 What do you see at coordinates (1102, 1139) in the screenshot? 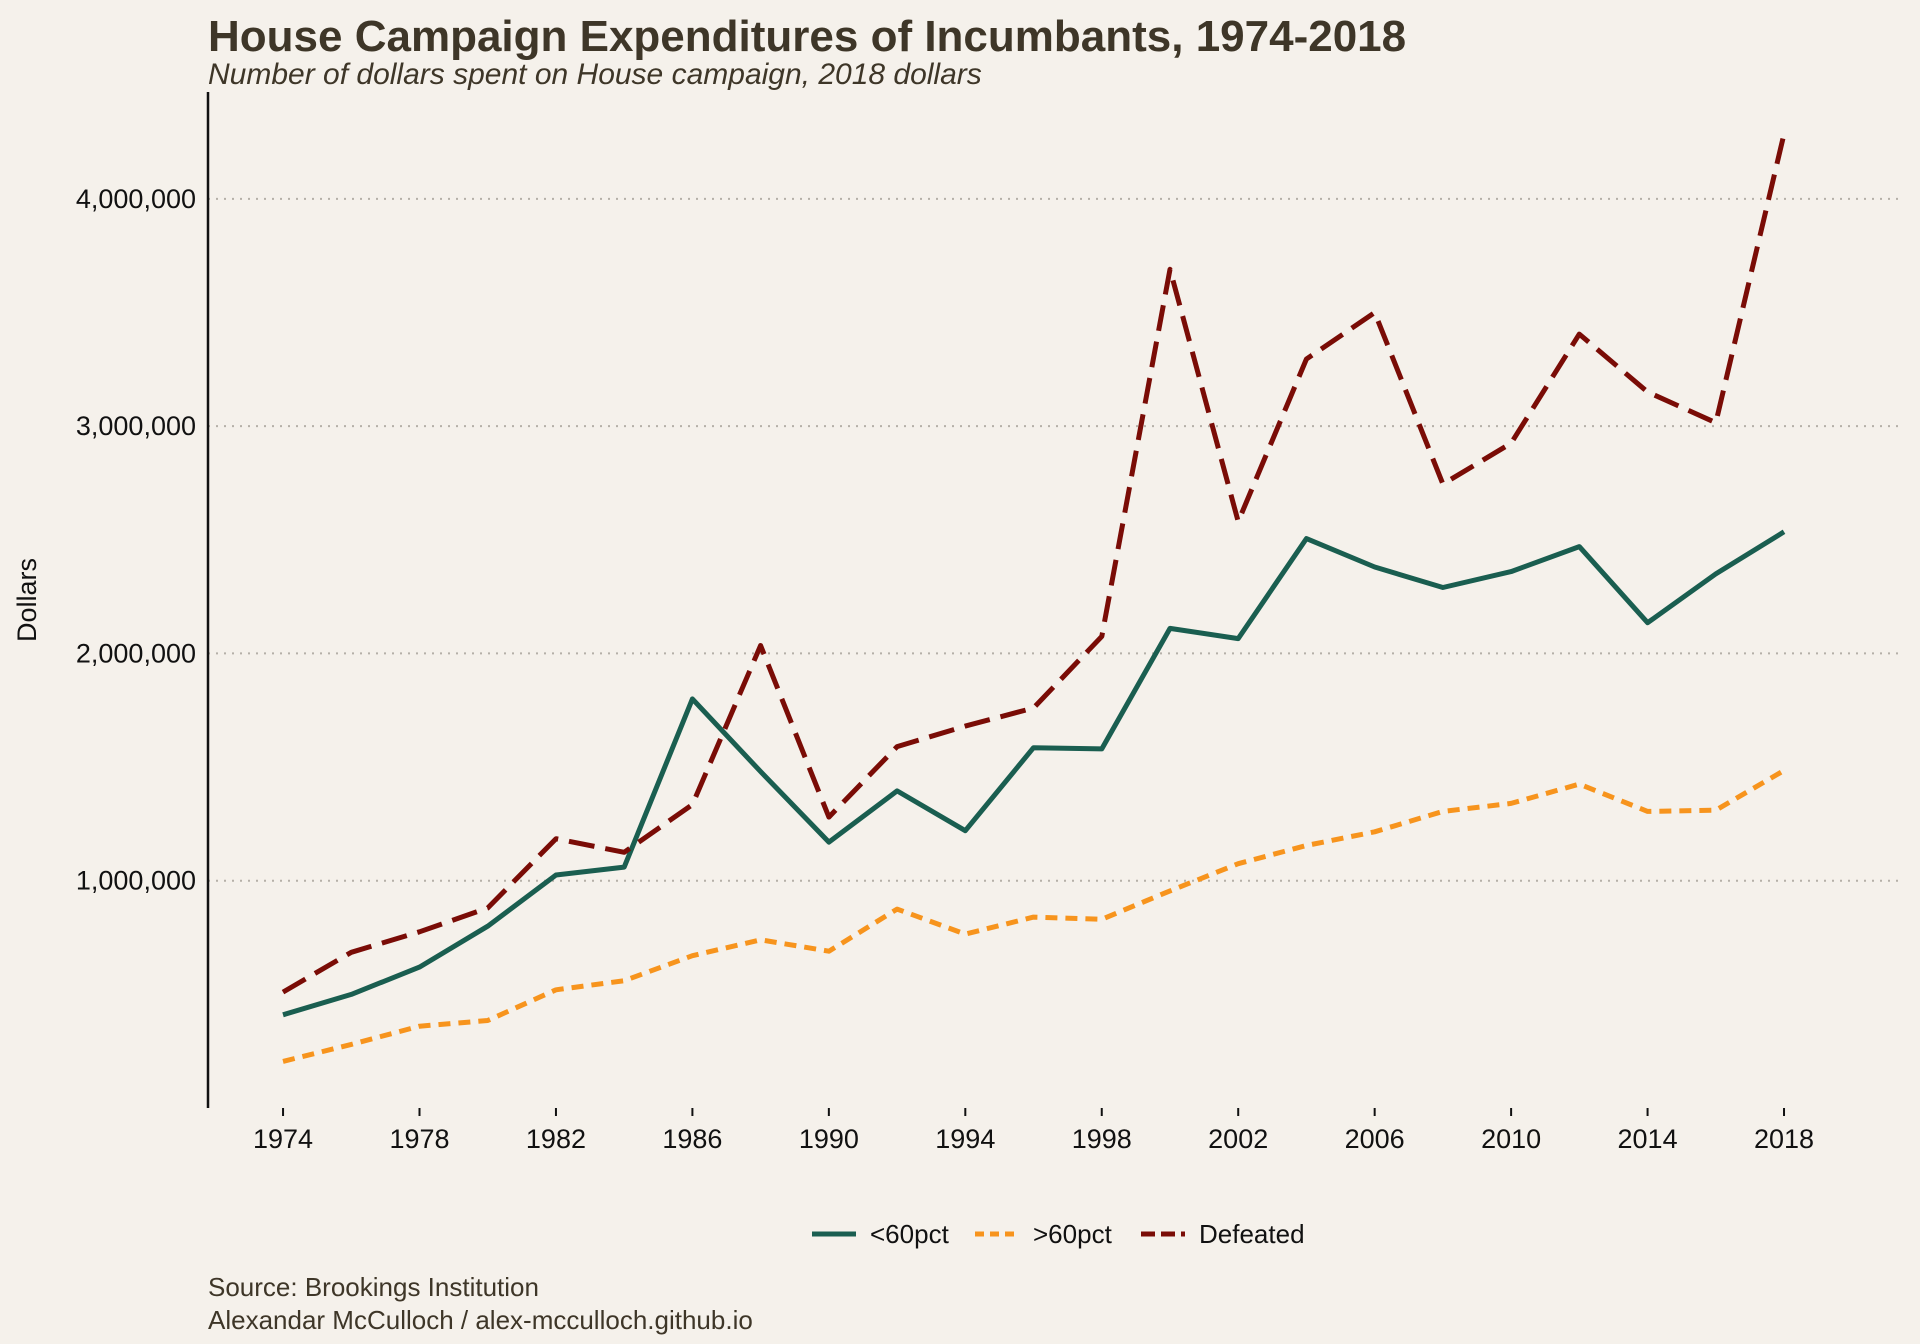
I see `x-tick-label: 1998` at bounding box center [1102, 1139].